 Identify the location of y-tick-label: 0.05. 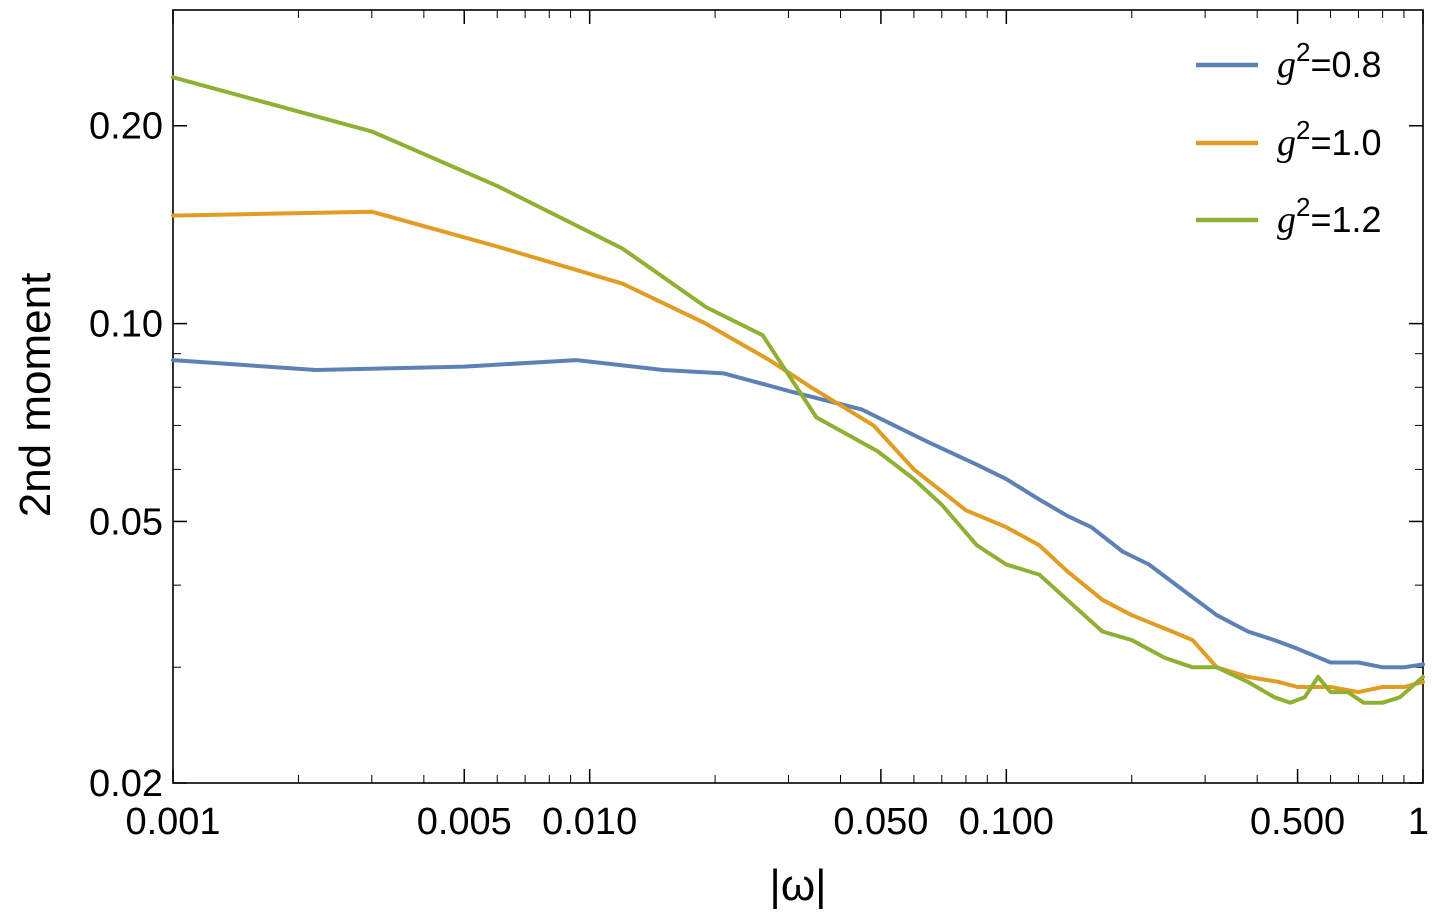
(126, 522).